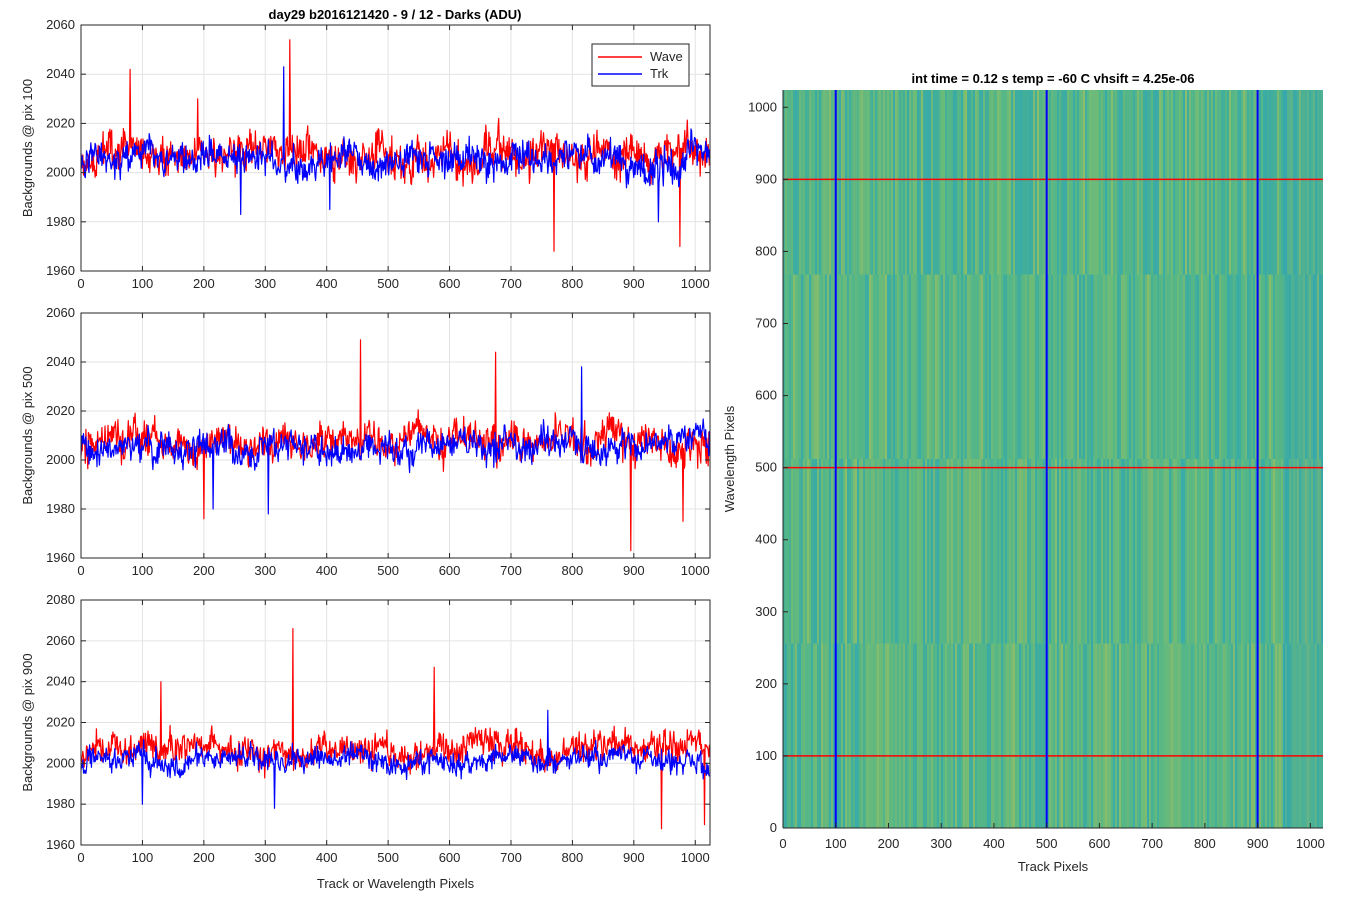 The height and width of the screenshot is (900, 1350). What do you see at coordinates (573, 283) in the screenshot?
I see `x-tick-label: 800` at bounding box center [573, 283].